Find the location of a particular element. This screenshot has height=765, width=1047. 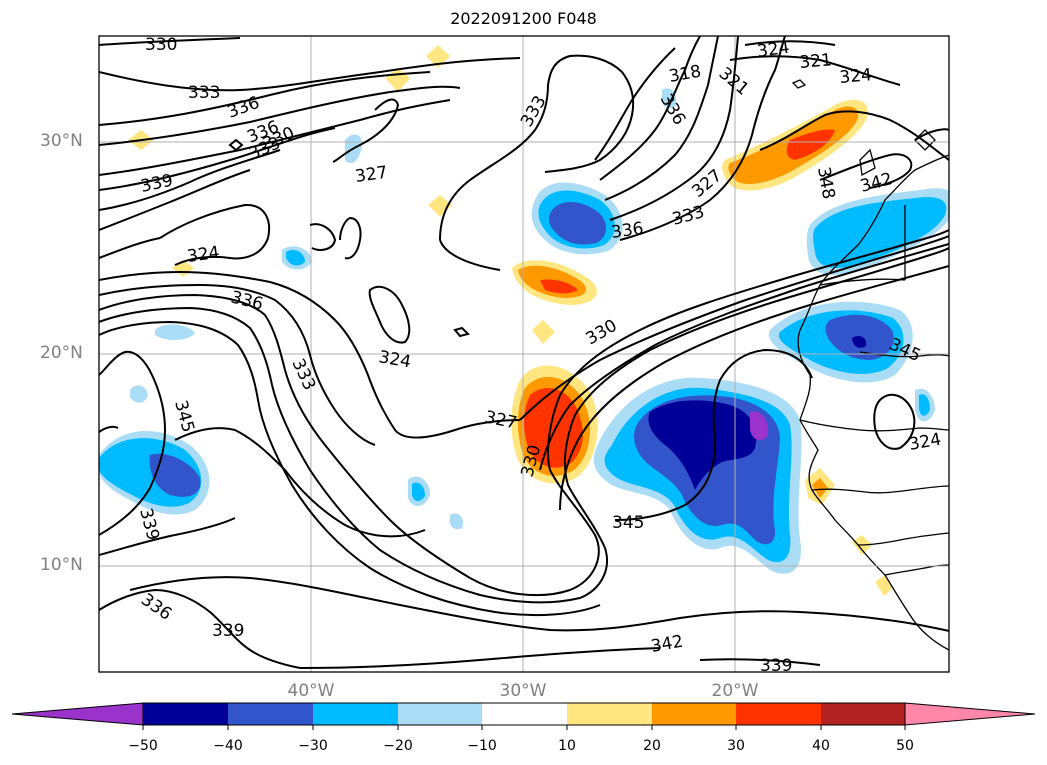

contour-label: 345 is located at coordinates (628, 523).